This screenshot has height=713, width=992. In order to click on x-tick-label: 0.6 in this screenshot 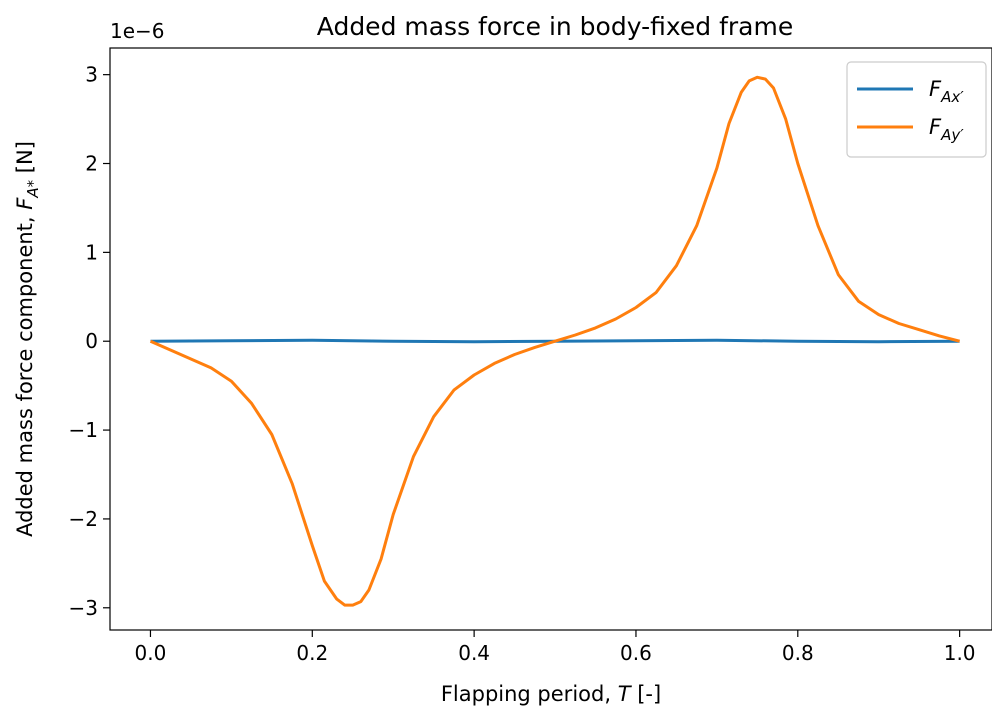, I will do `click(636, 653)`.